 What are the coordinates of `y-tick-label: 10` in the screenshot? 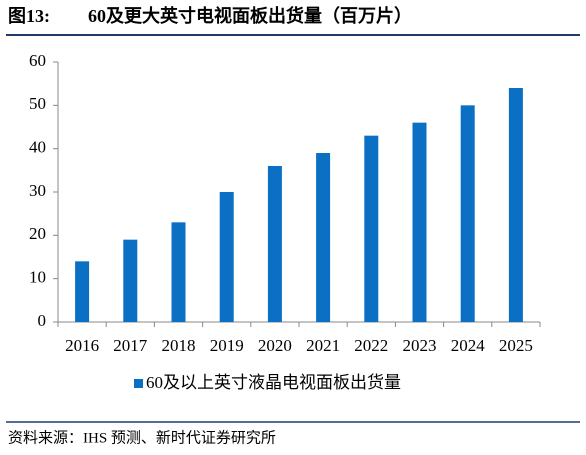 It's located at (37, 277).